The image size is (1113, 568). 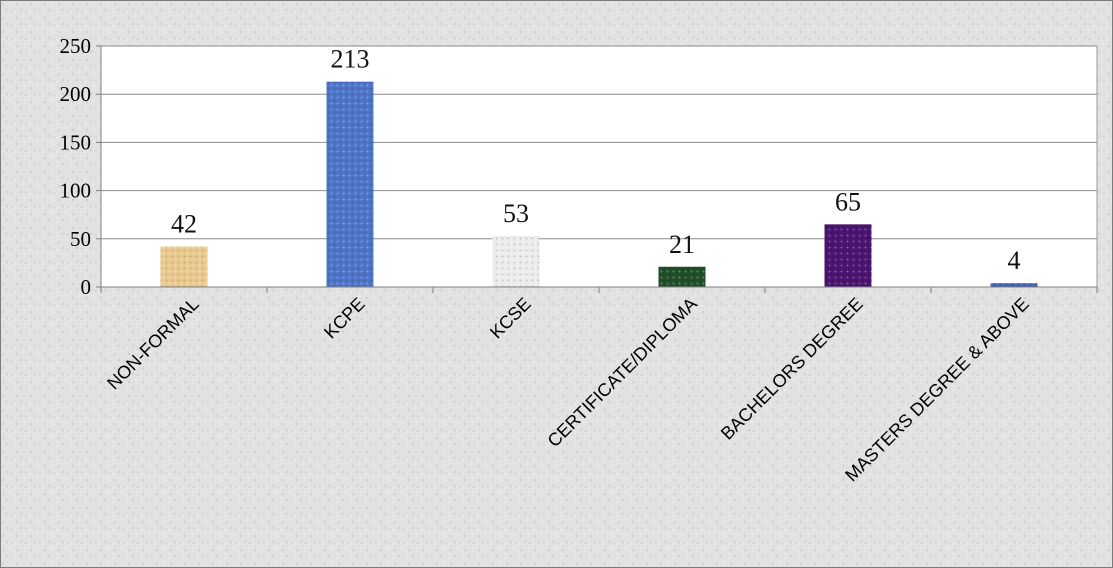 I want to click on data-label: 65, so click(x=848, y=201).